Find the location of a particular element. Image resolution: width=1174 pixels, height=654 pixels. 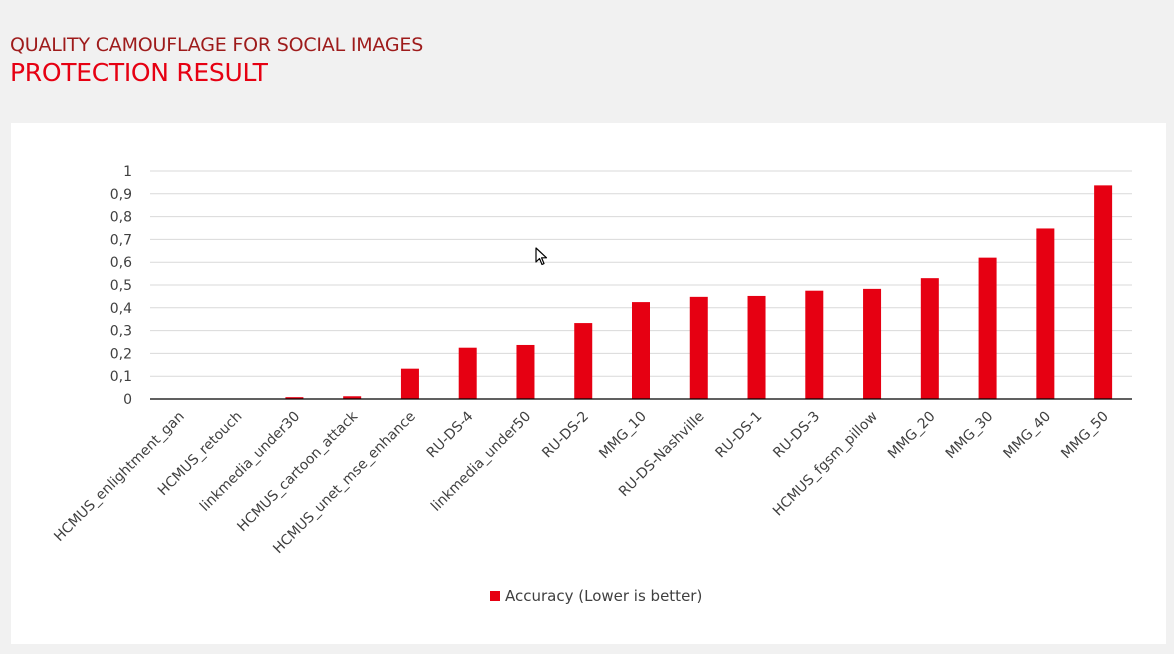

y-tick-label: 0,7 is located at coordinates (121, 240).